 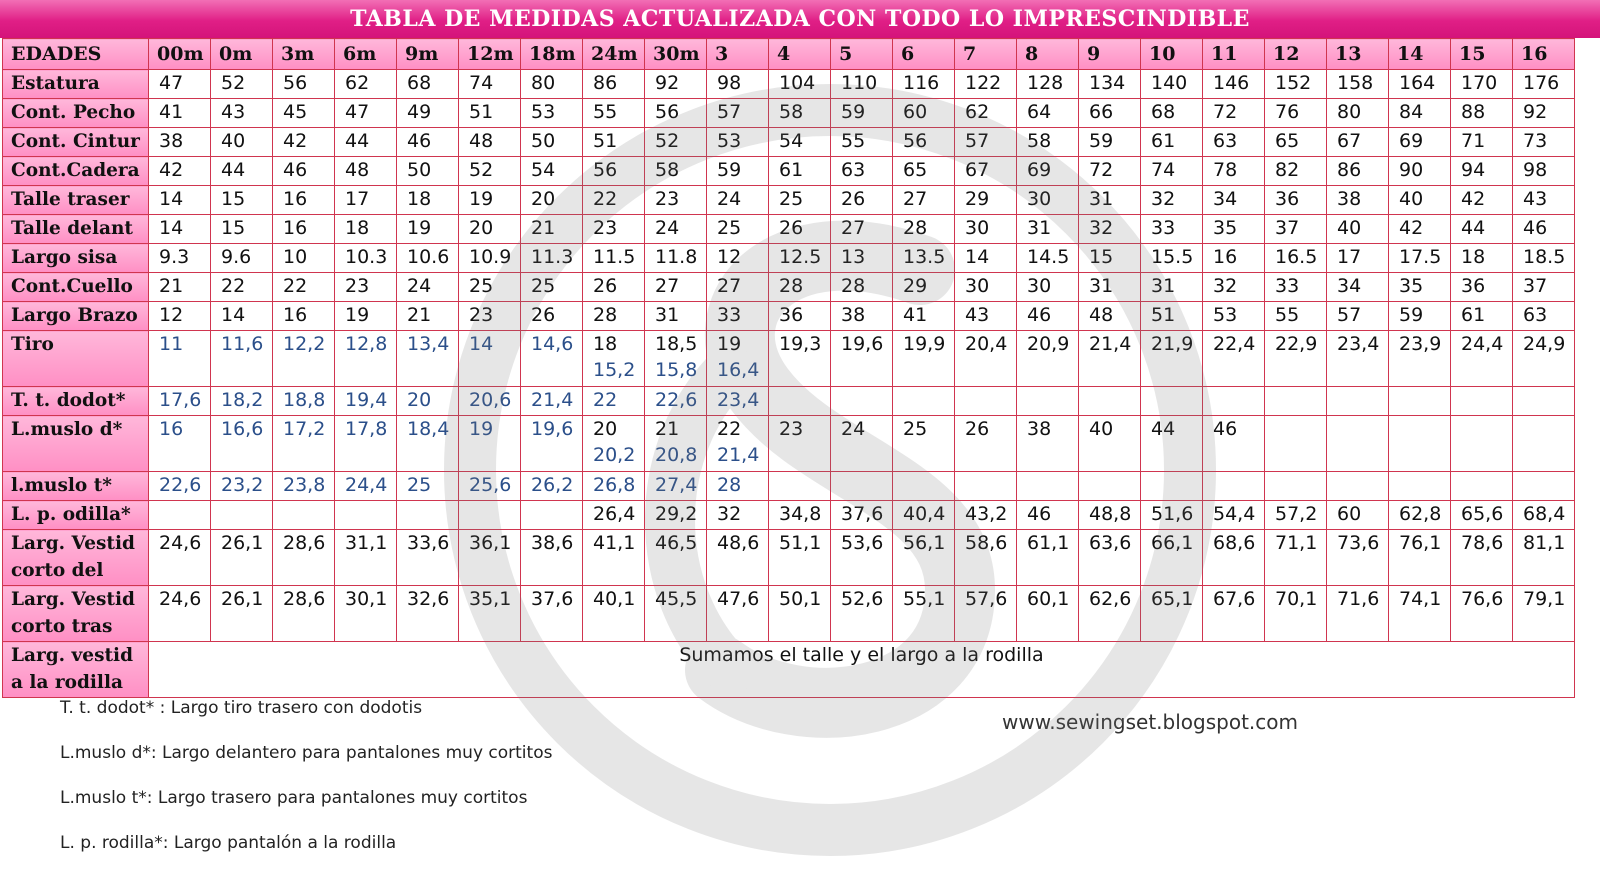 What do you see at coordinates (427, 258) in the screenshot?
I see `table-cell: 10.6` at bounding box center [427, 258].